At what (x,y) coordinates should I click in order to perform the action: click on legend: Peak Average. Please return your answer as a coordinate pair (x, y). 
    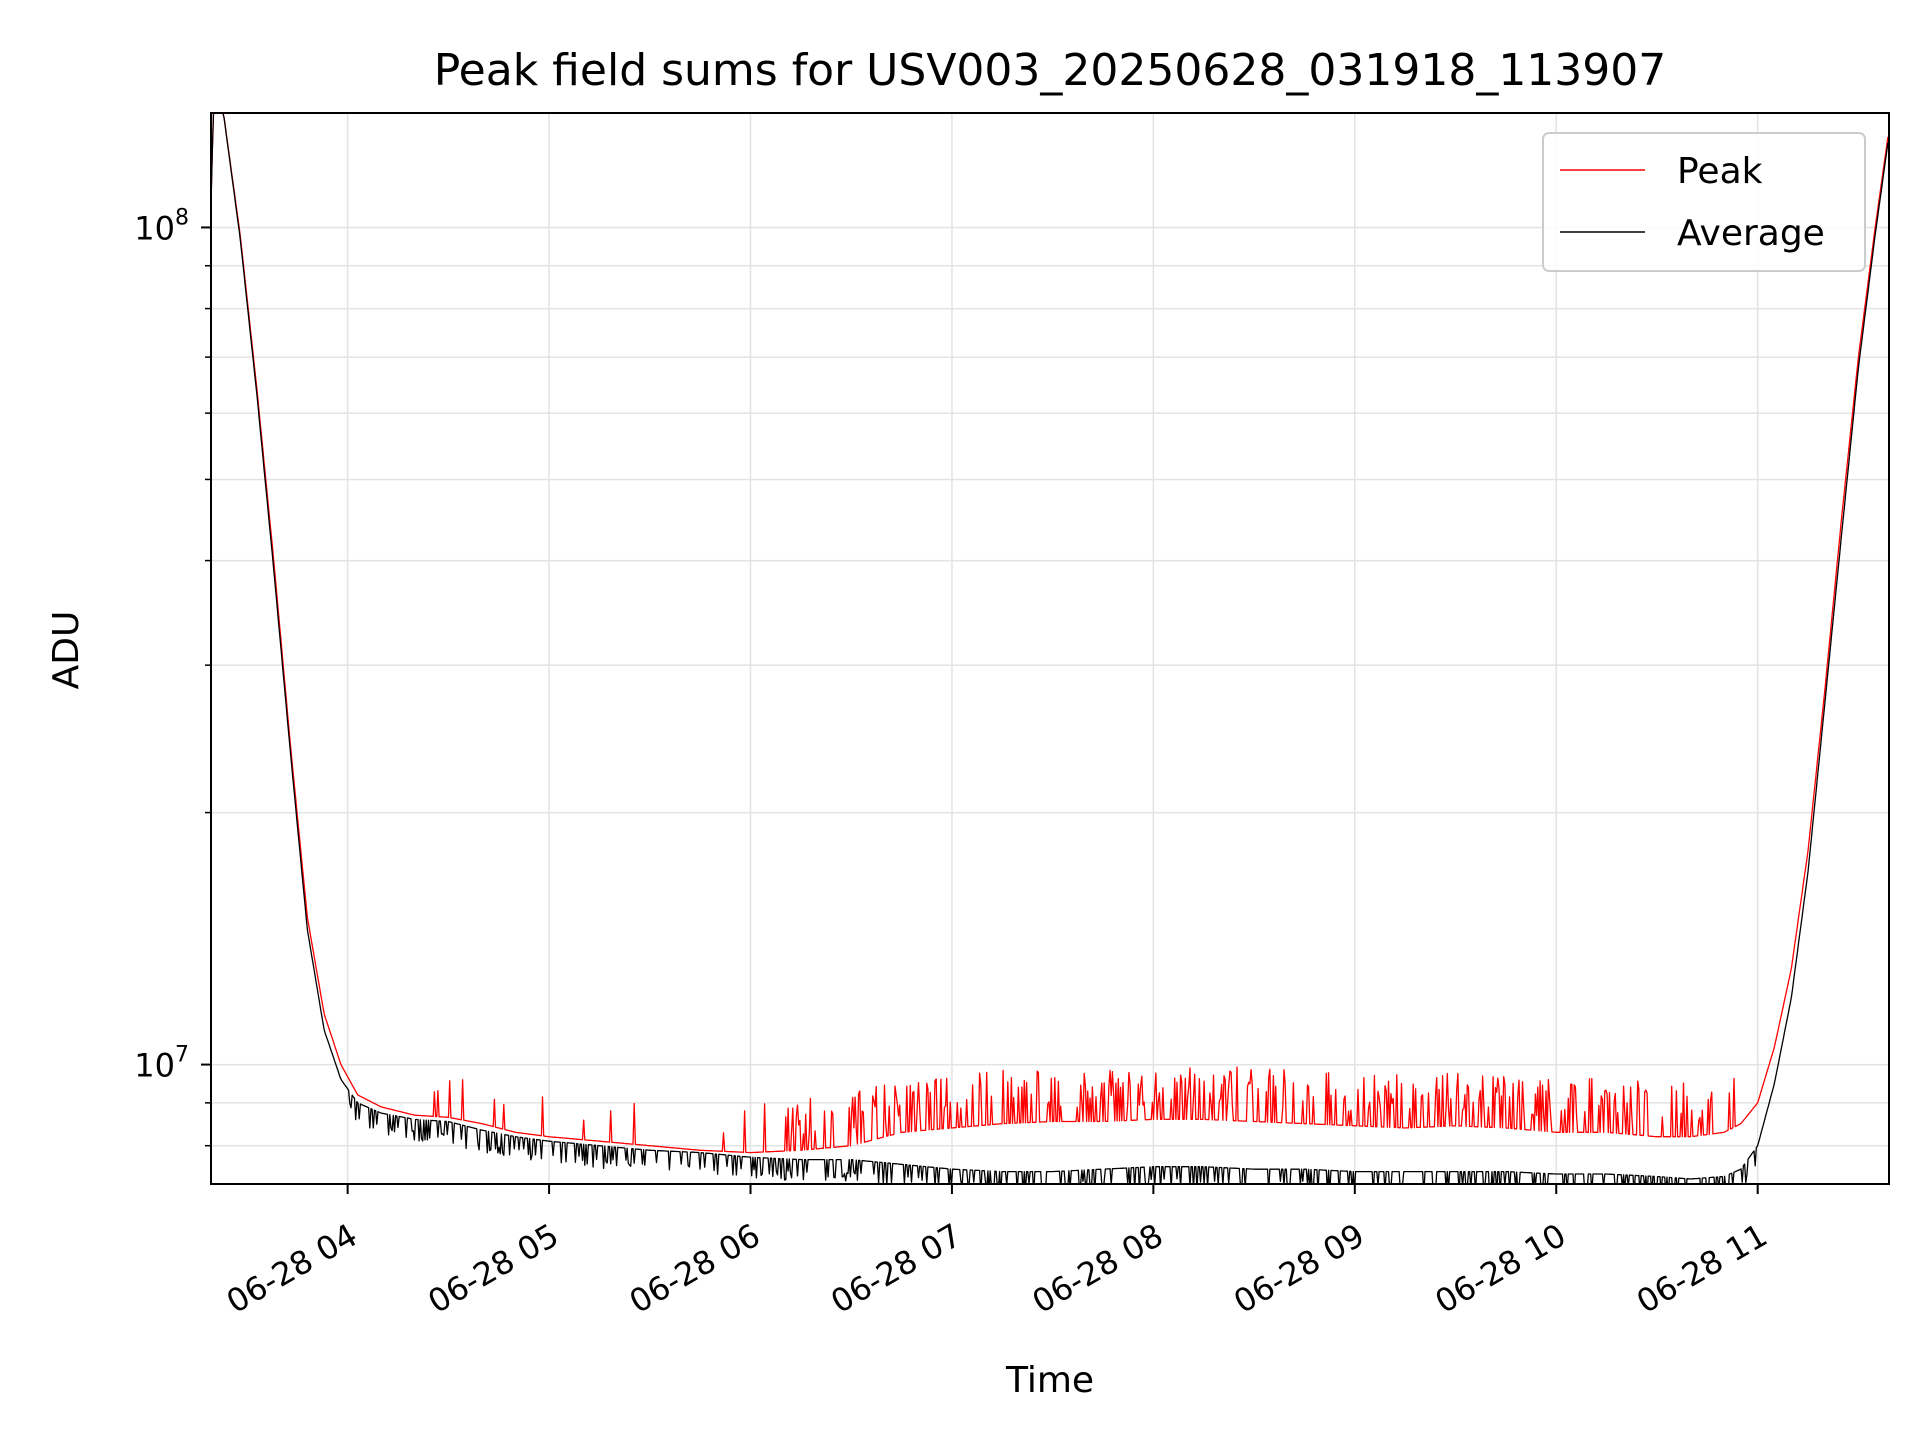
    Looking at the image, I should click on (1704, 202).